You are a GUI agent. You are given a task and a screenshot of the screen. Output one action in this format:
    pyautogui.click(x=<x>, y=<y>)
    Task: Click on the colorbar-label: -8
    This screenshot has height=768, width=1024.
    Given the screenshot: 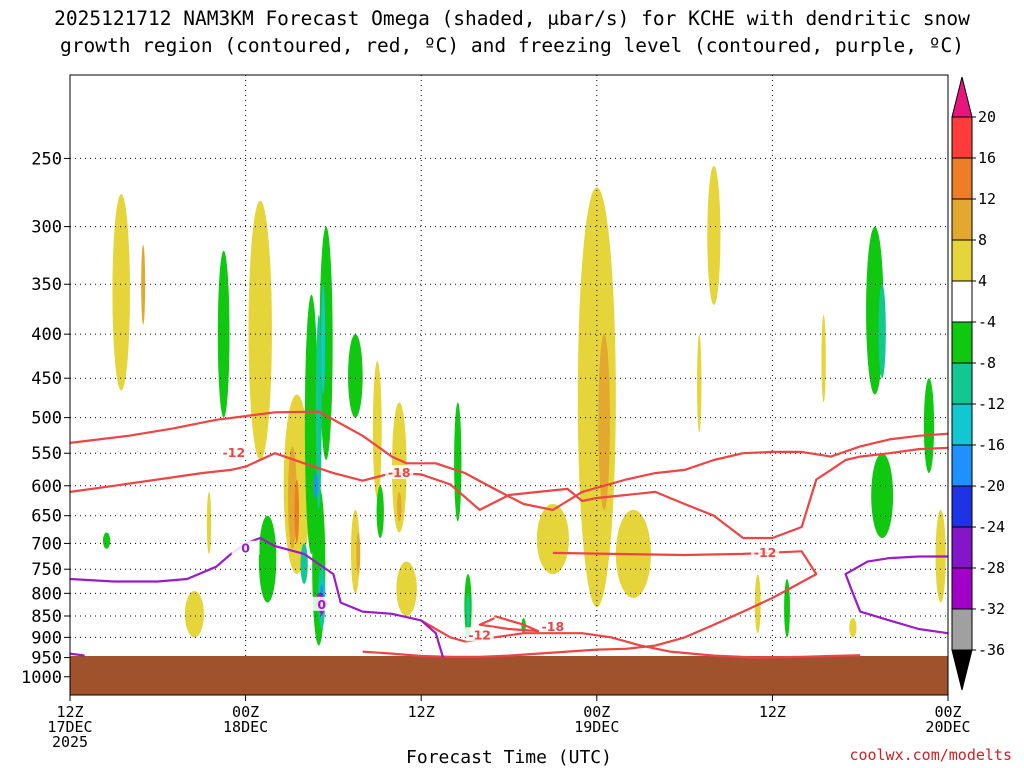 What is the action you would take?
    pyautogui.click(x=987, y=363)
    